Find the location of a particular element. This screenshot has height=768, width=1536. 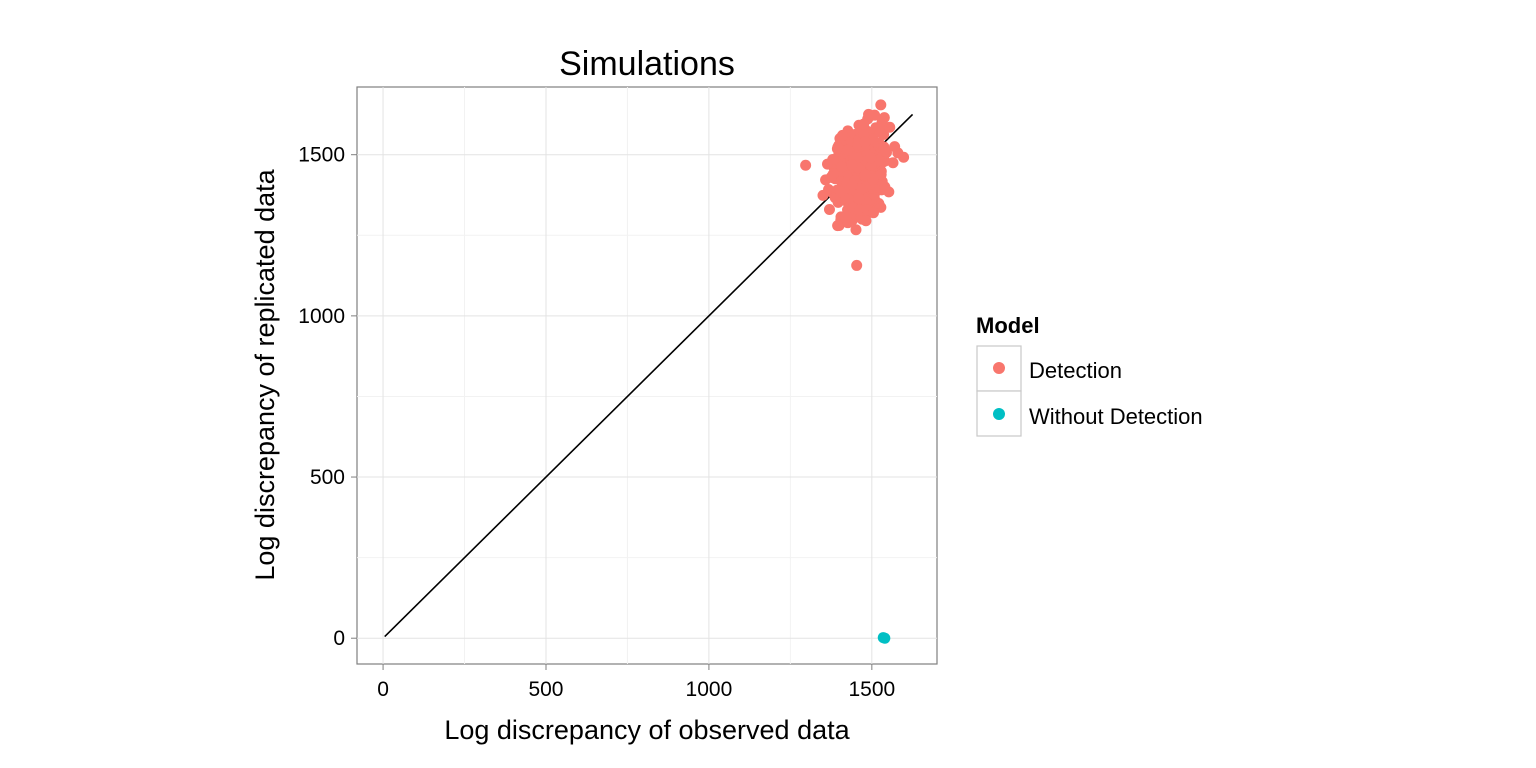

x-axis-title: Log discrepancy of observed data is located at coordinates (647, 730).